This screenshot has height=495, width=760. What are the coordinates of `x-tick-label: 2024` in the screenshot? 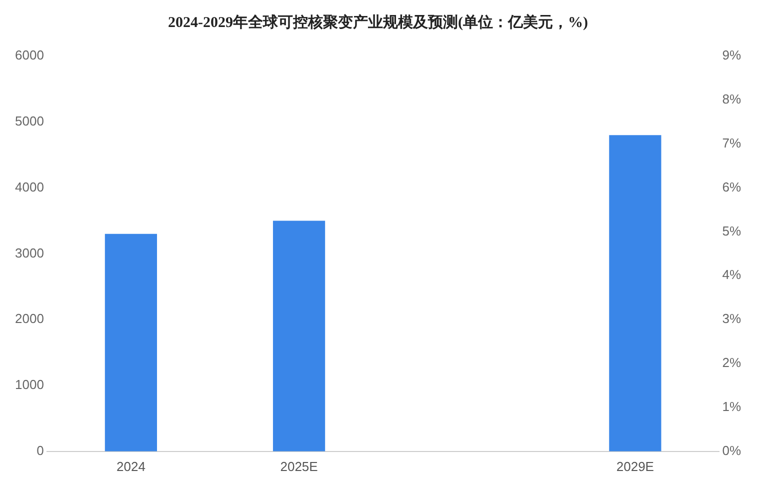 It's located at (131, 466).